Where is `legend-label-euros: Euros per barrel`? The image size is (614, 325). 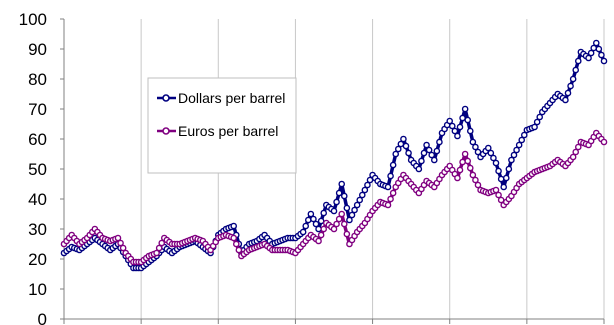 legend-label-euros: Euros per barrel is located at coordinates (228, 131).